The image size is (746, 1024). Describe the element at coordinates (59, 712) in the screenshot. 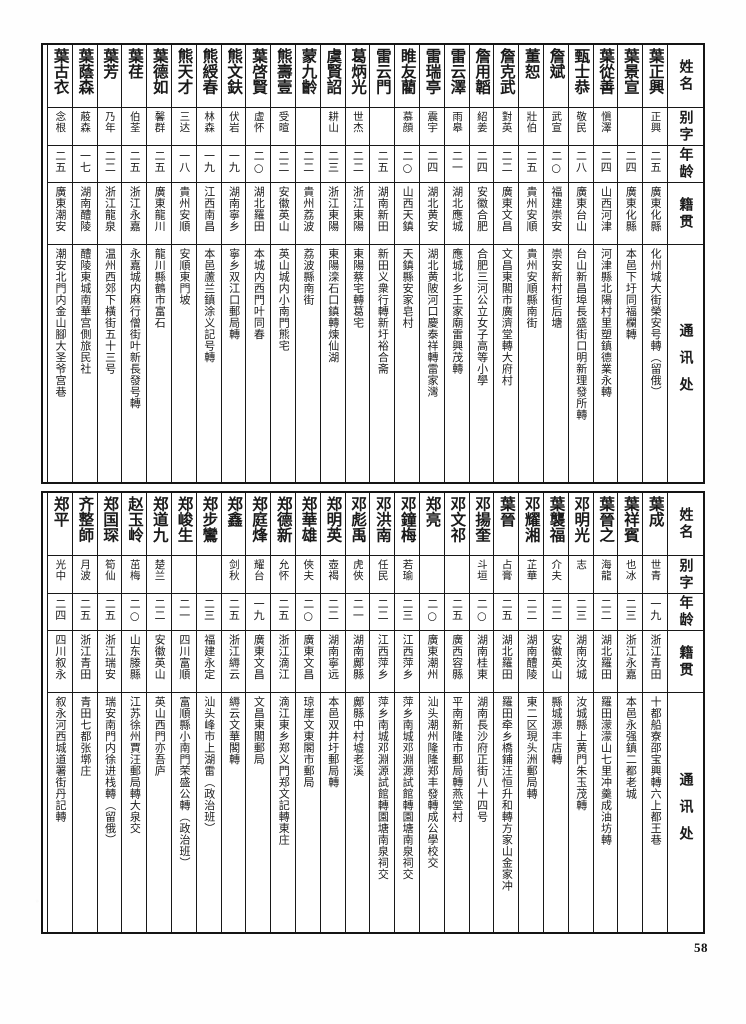

I see `roster-entry-column: 郑平 光中 二四 四川叙永 叙永河西城道署街丹記轉` at that location.